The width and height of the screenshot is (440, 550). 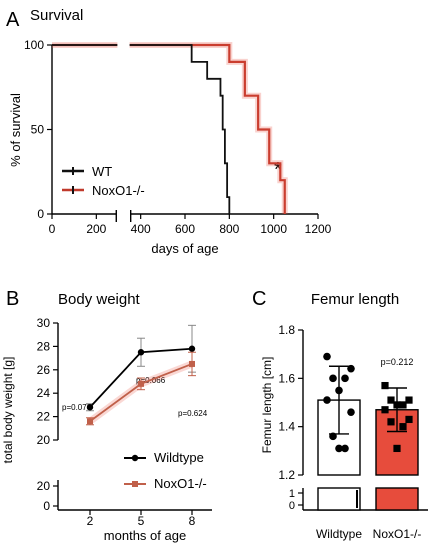 I want to click on body-weight-y-tick-label: 24, so click(x=44, y=393).